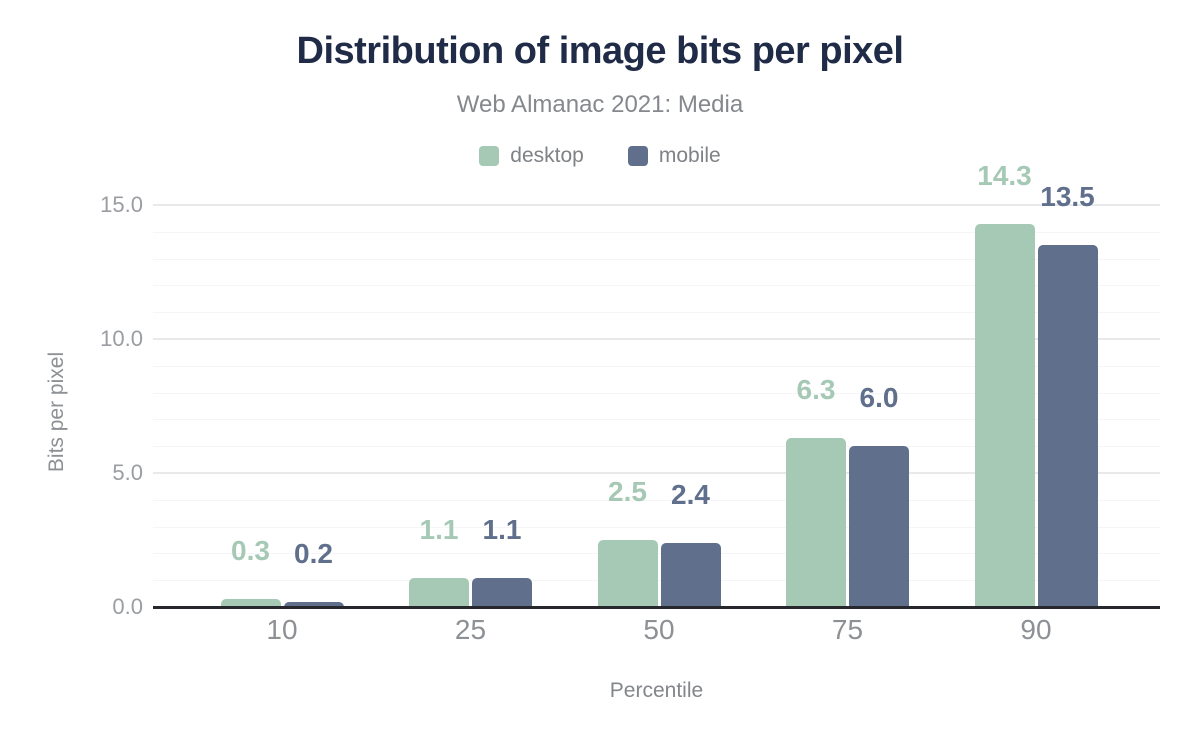 The image size is (1200, 742). I want to click on value-label-desktop-p75: 6.3, so click(816, 389).